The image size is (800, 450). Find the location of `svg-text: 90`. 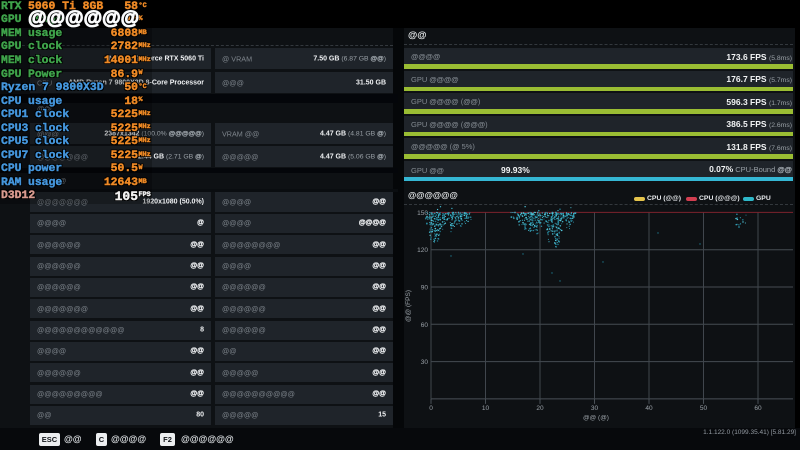

svg-text: 90 is located at coordinates (425, 288).